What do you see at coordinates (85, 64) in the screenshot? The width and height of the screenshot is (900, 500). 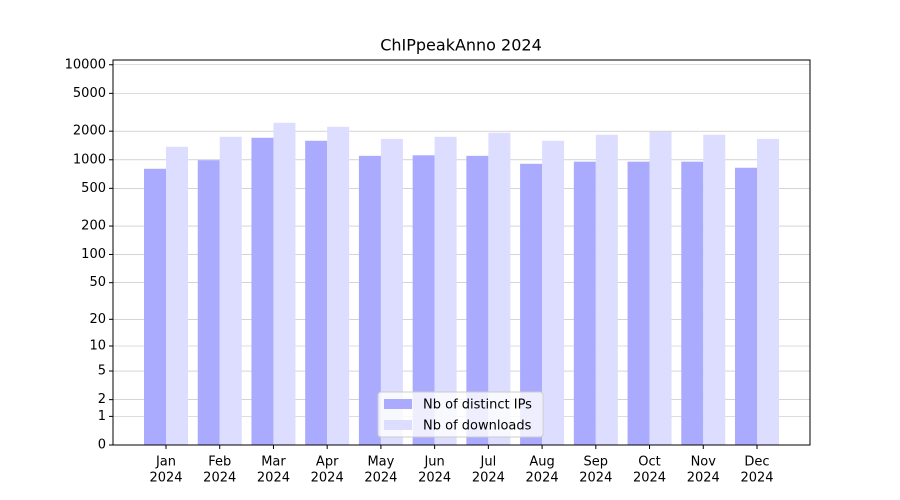 I see `y-tick-label: 10000` at bounding box center [85, 64].